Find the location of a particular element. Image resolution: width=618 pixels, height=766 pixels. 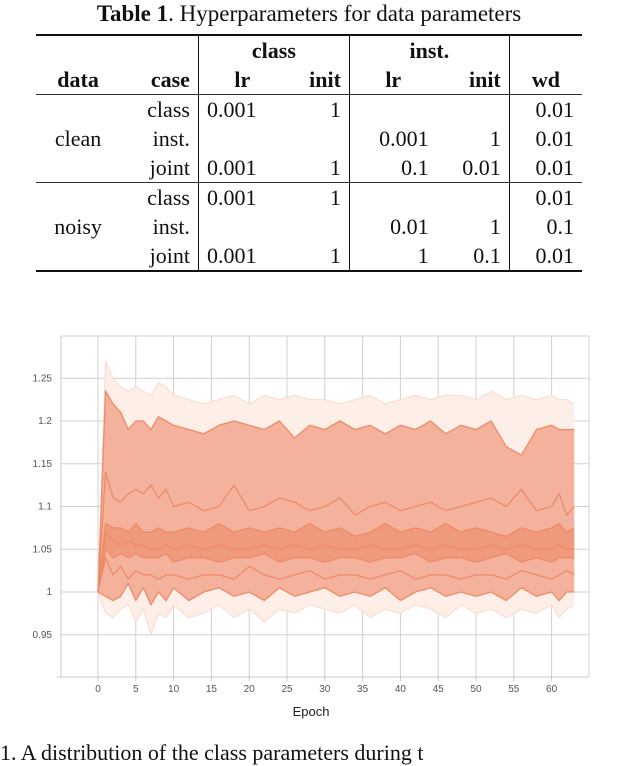

table-row: joint 0.001 1 0.1 0.01 0.01 is located at coordinates (309, 168).